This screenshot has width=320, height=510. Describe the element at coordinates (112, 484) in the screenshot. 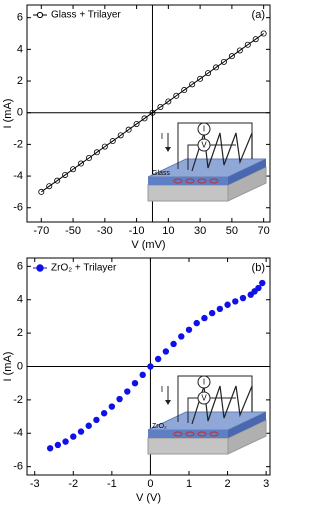

I see `x-tick-label: -1` at that location.